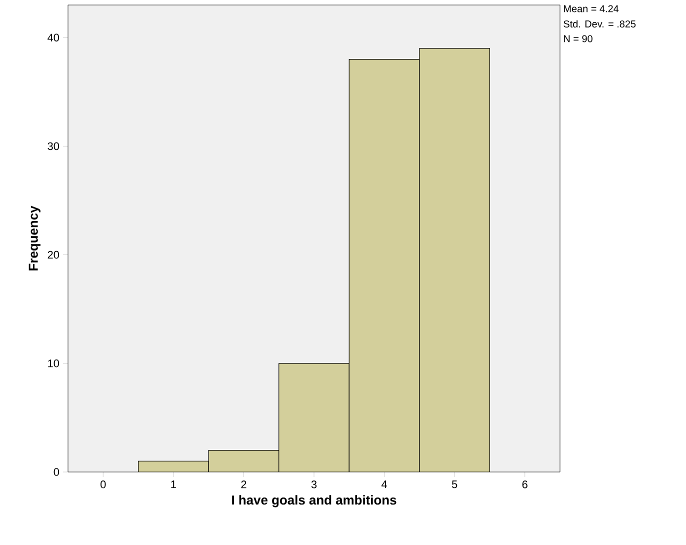 This screenshot has width=686, height=545. I want to click on x-tick-label: 2, so click(243, 484).